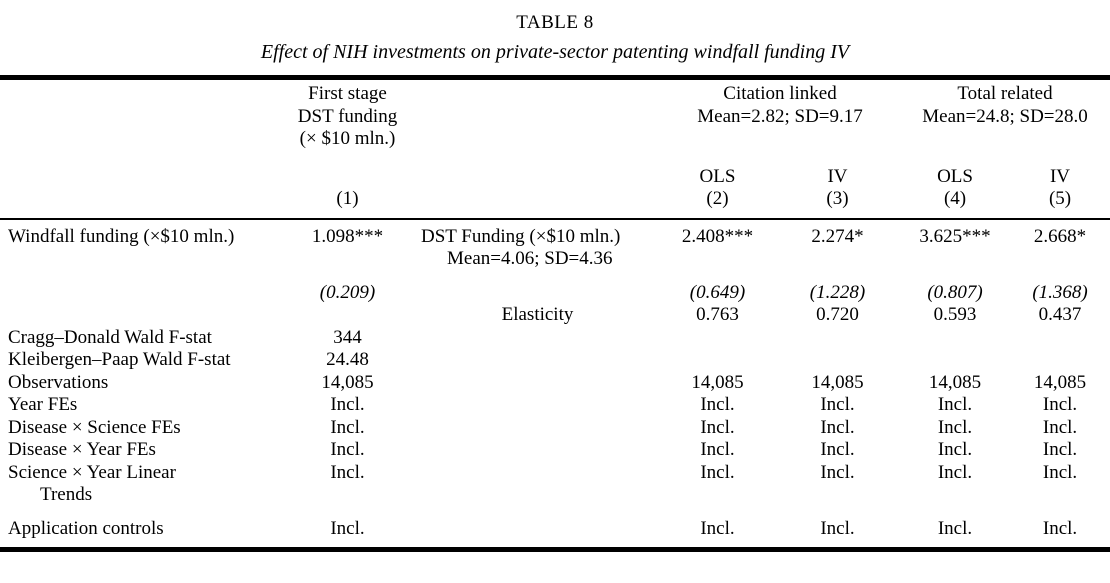 This screenshot has height=583, width=1110. Describe the element at coordinates (717, 292) in the screenshot. I see `value-cell: (0.649)` at that location.